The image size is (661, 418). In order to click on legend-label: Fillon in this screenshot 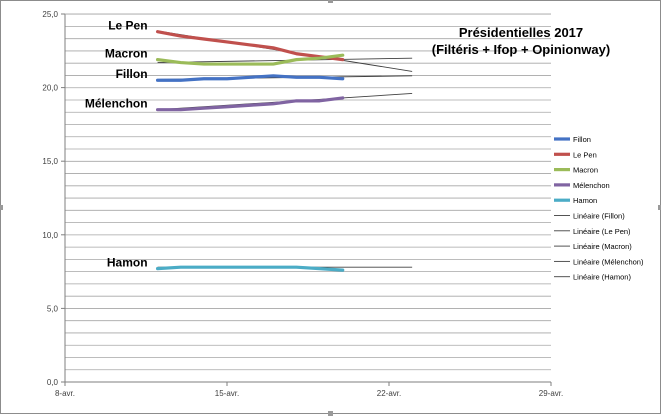, I will do `click(582, 139)`.